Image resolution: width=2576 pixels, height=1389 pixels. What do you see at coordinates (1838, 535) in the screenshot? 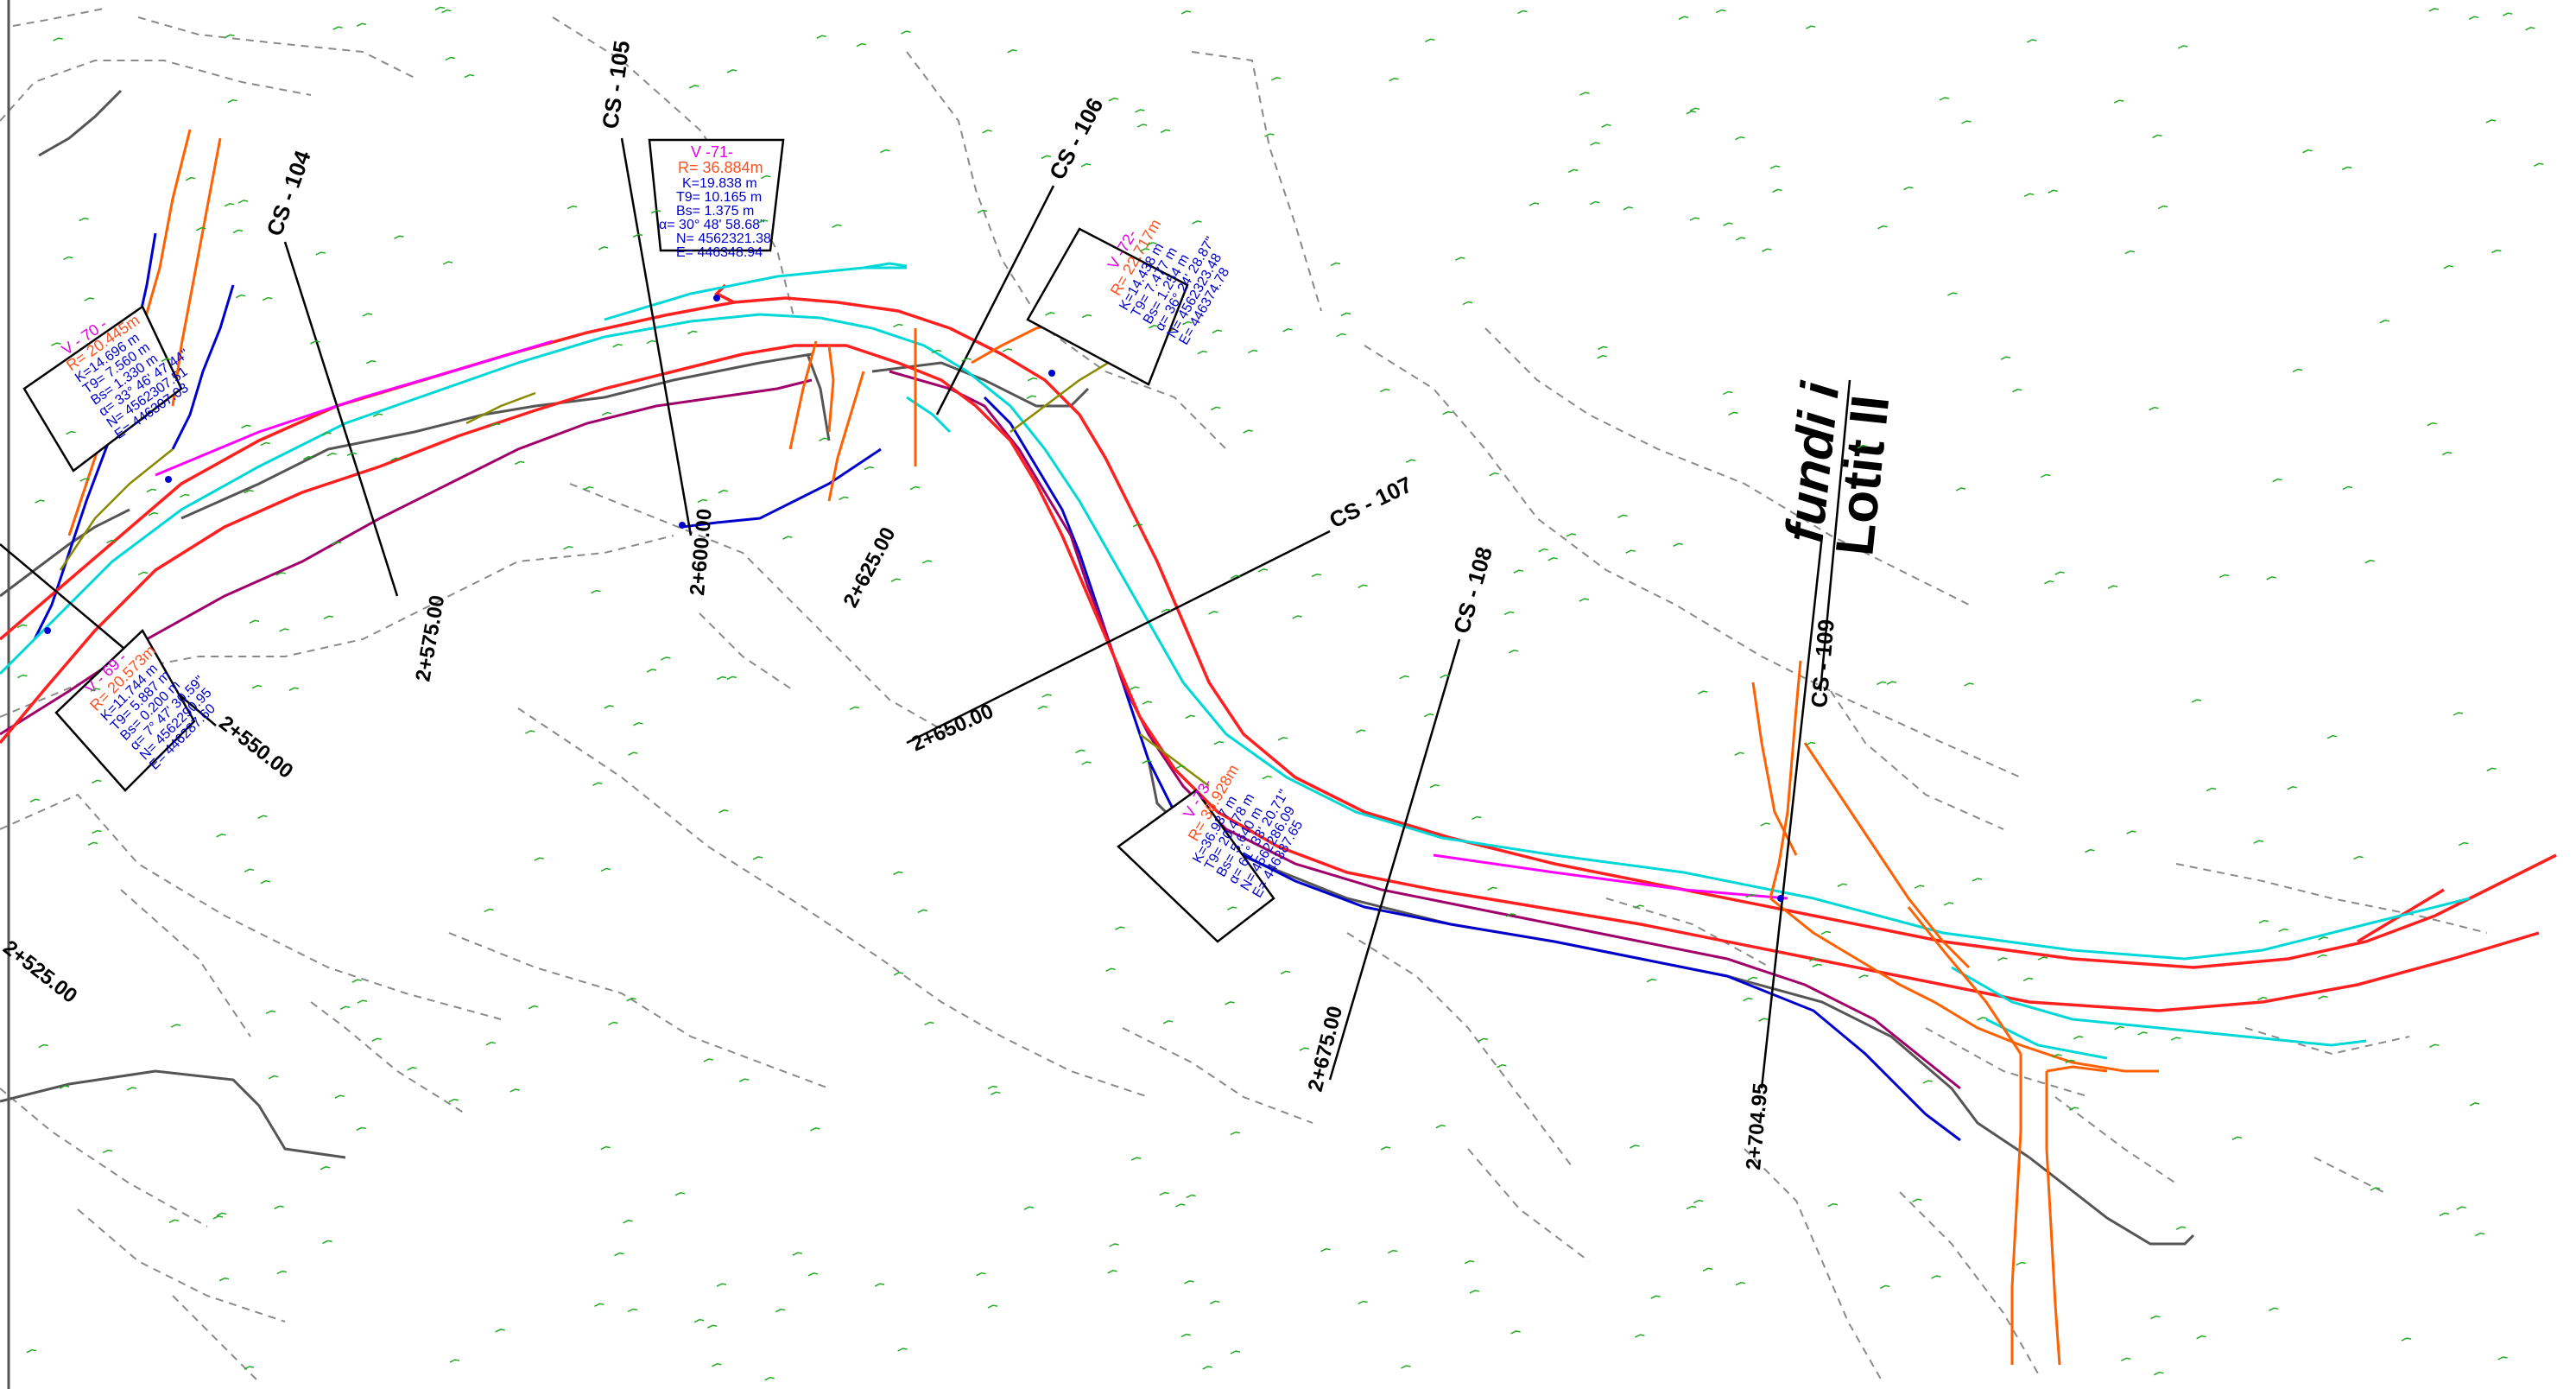
I see `lot-boundary-label: fundi i Lotit II` at bounding box center [1838, 535].